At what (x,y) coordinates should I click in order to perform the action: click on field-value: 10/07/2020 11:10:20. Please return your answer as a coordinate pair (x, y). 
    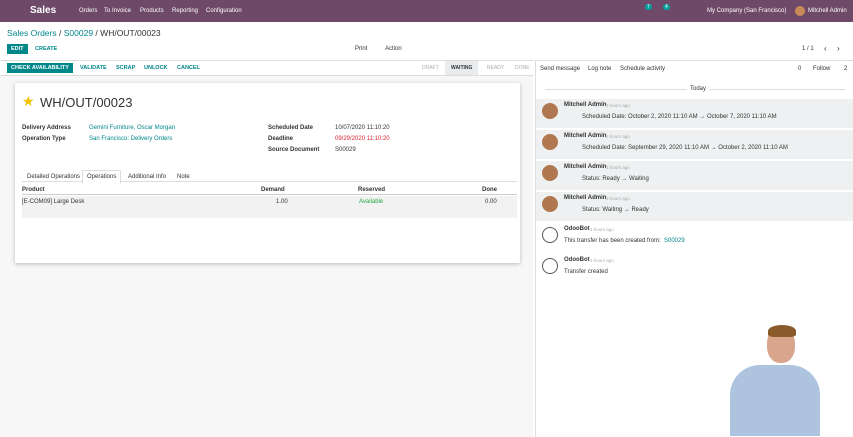
    Looking at the image, I should click on (362, 128).